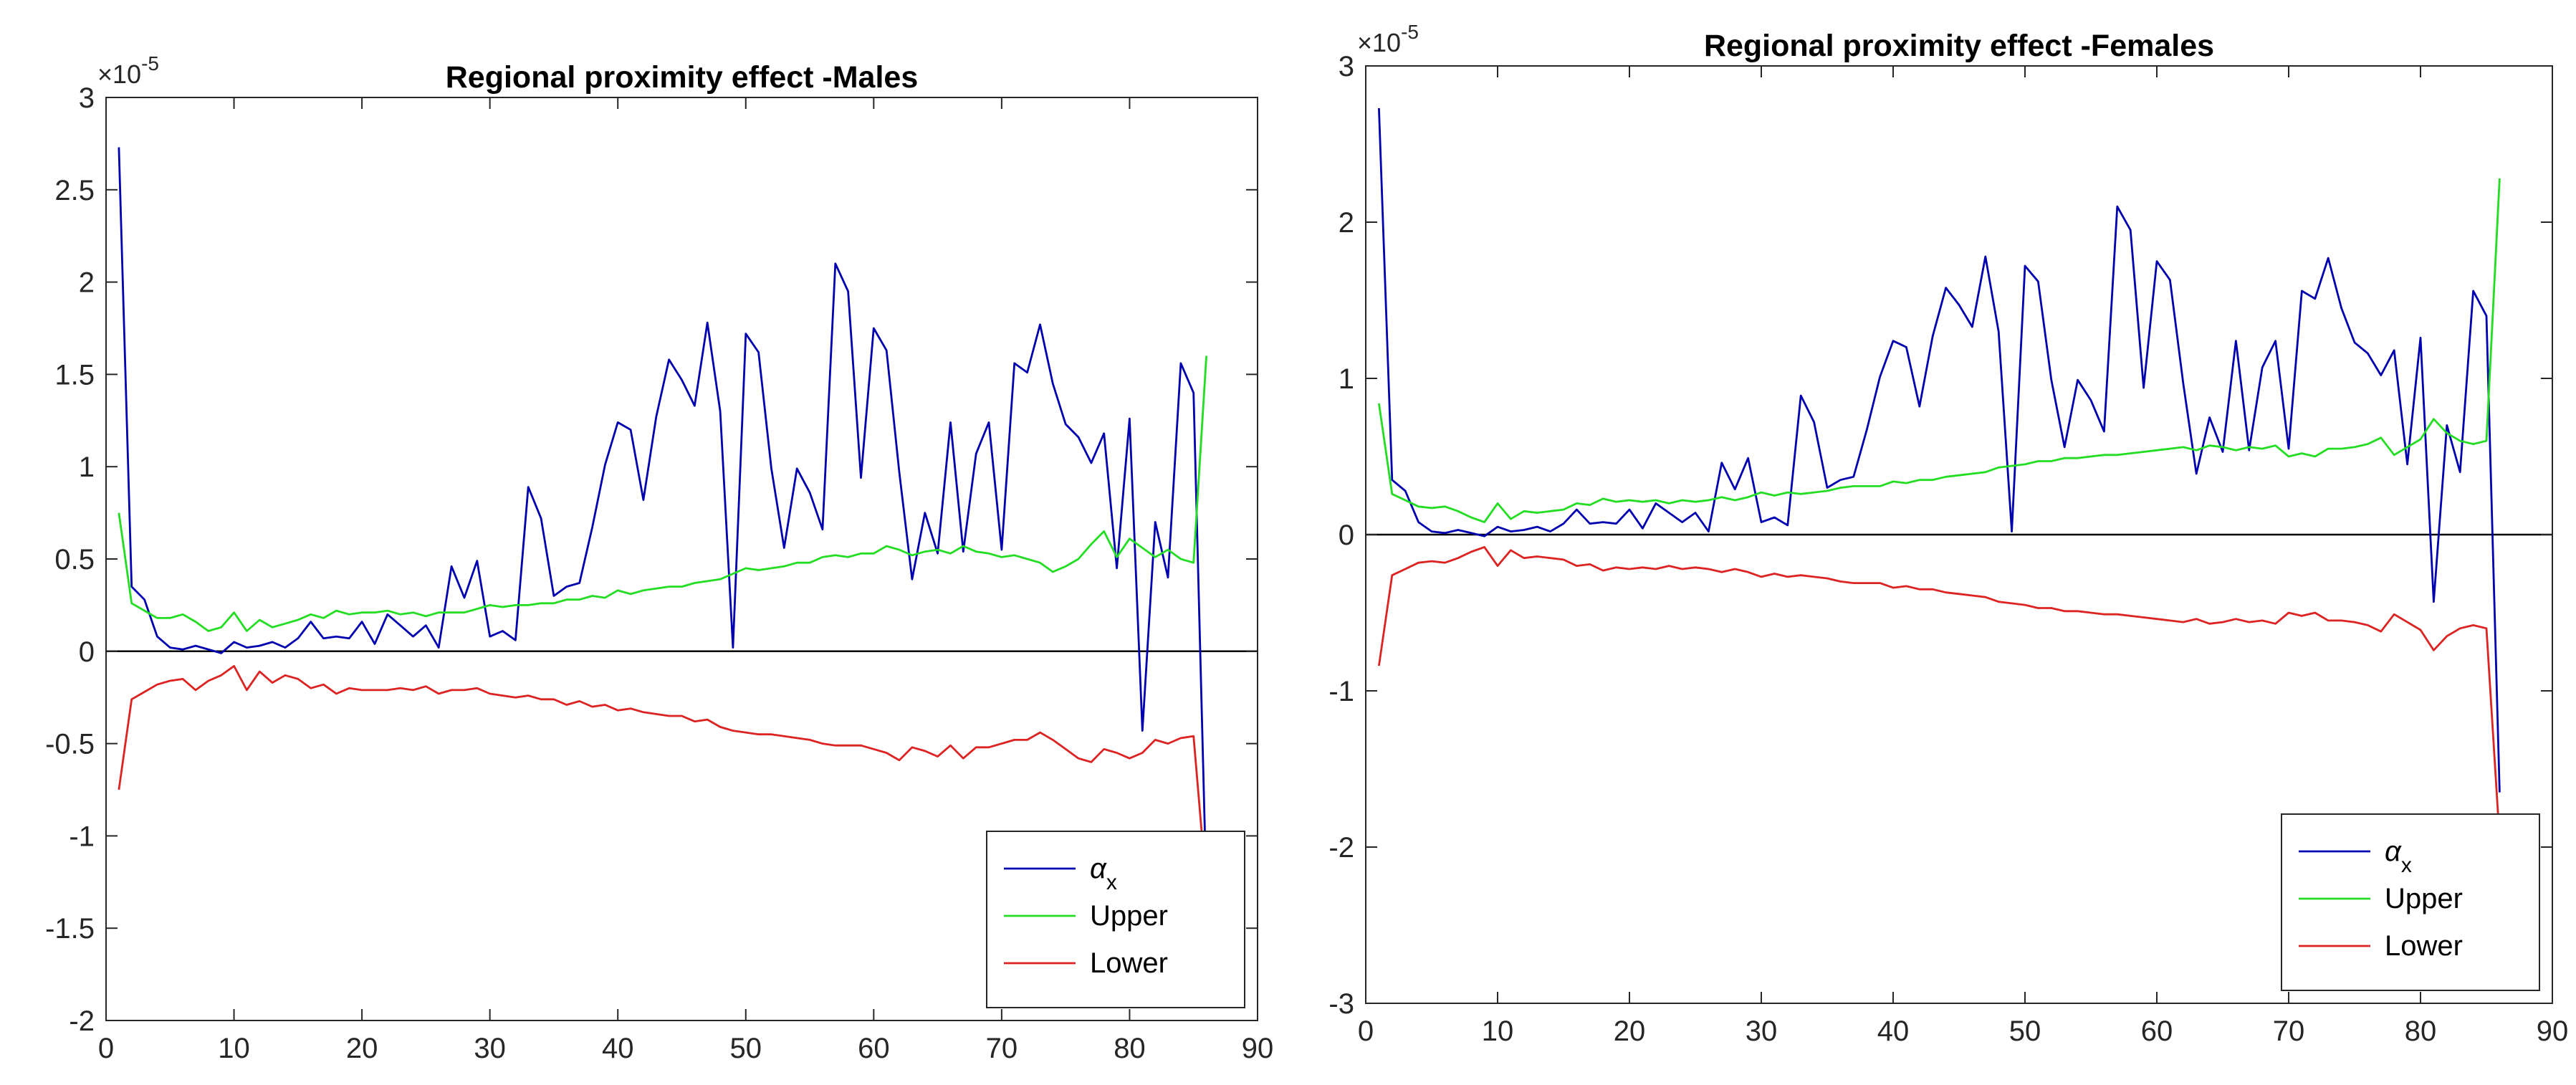  What do you see at coordinates (662, 493) in the screenshot?
I see `chart-1-series-line-upper` at bounding box center [662, 493].